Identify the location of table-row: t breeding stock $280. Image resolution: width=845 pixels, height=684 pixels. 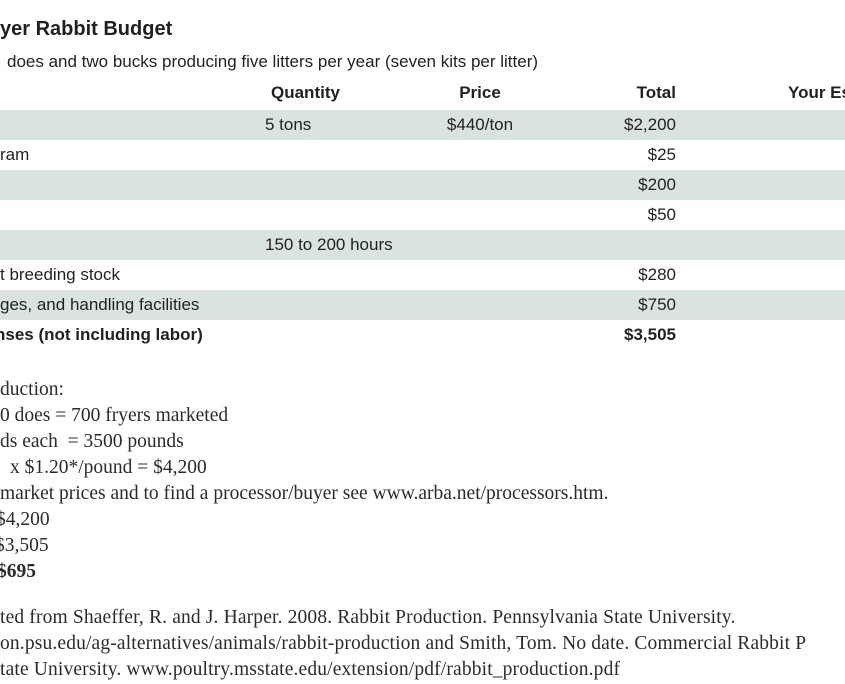
(422, 275).